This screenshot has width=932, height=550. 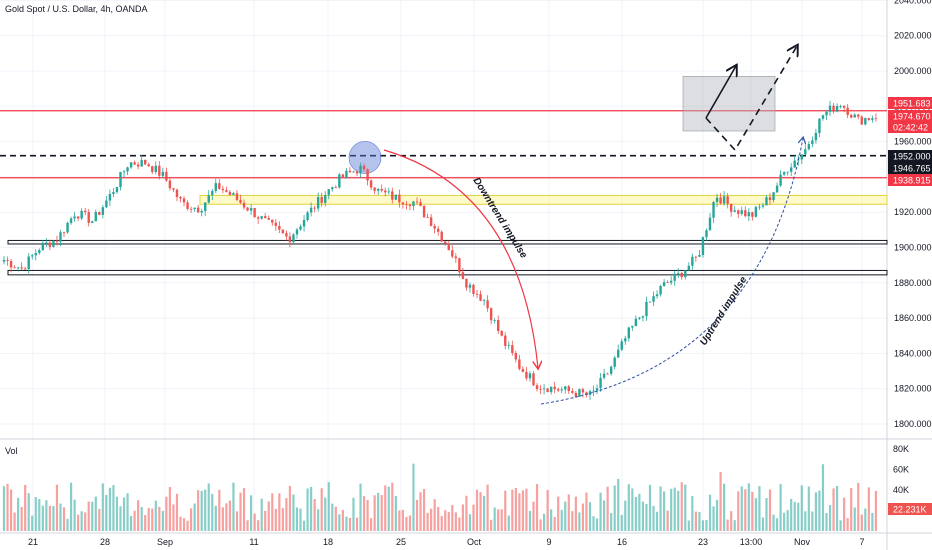 What do you see at coordinates (328, 542) in the screenshot?
I see `x-tick-label: 18` at bounding box center [328, 542].